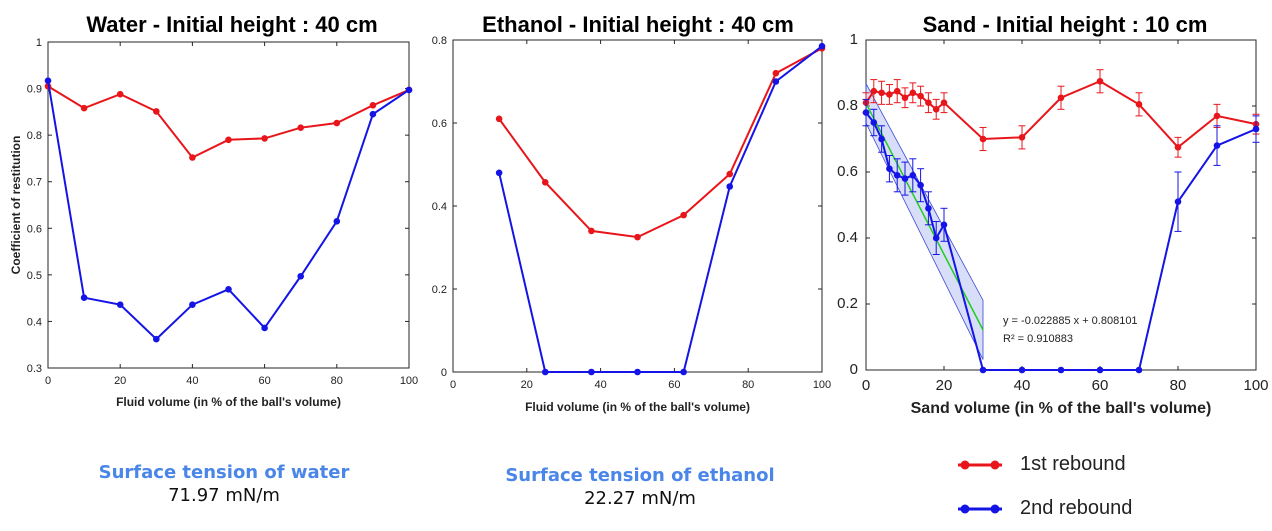  What do you see at coordinates (224, 472) in the screenshot?
I see `water-surface-tension-title: Surface tension of water` at bounding box center [224, 472].